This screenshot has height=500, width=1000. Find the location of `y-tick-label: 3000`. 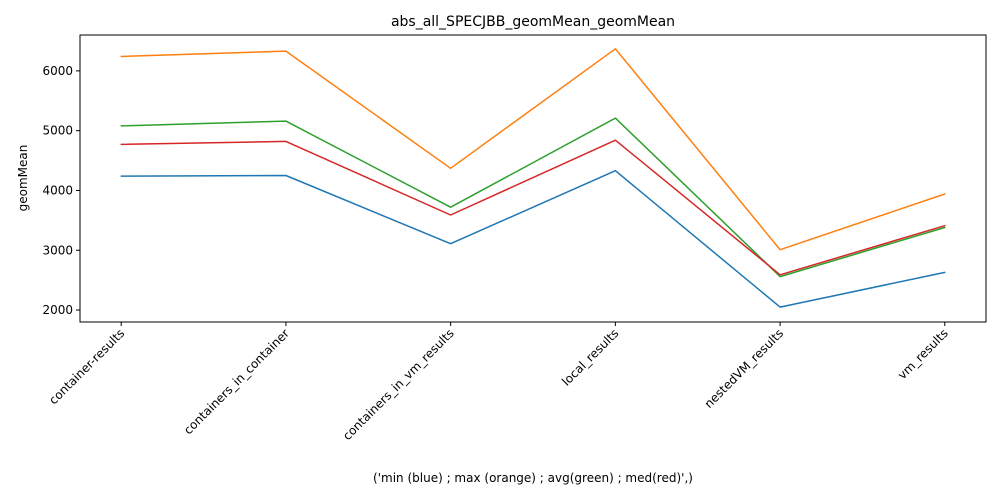

y-tick-label: 3000 is located at coordinates (57, 250).